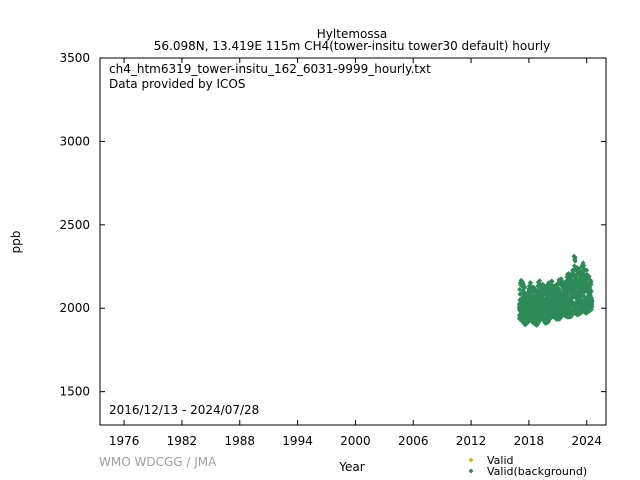 The width and height of the screenshot is (640, 480). Describe the element at coordinates (413, 441) in the screenshot. I see `x-tick-label: 2006` at that location.